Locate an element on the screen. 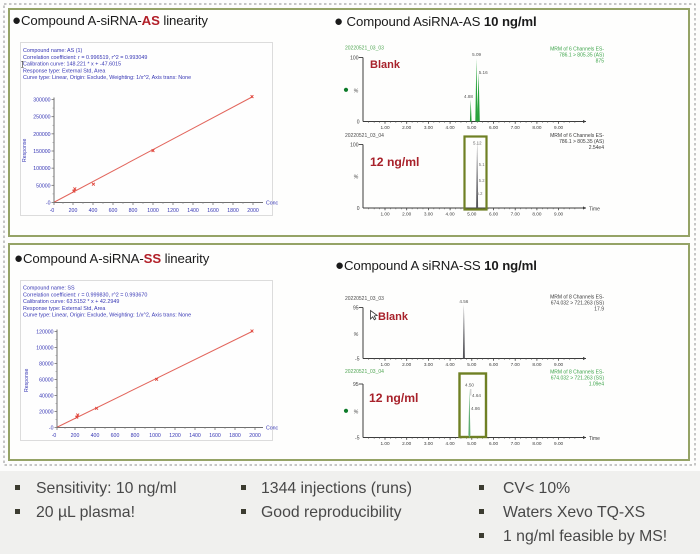 This screenshot has width=700, height=554. svg-text: 60000 is located at coordinates (46, 381).